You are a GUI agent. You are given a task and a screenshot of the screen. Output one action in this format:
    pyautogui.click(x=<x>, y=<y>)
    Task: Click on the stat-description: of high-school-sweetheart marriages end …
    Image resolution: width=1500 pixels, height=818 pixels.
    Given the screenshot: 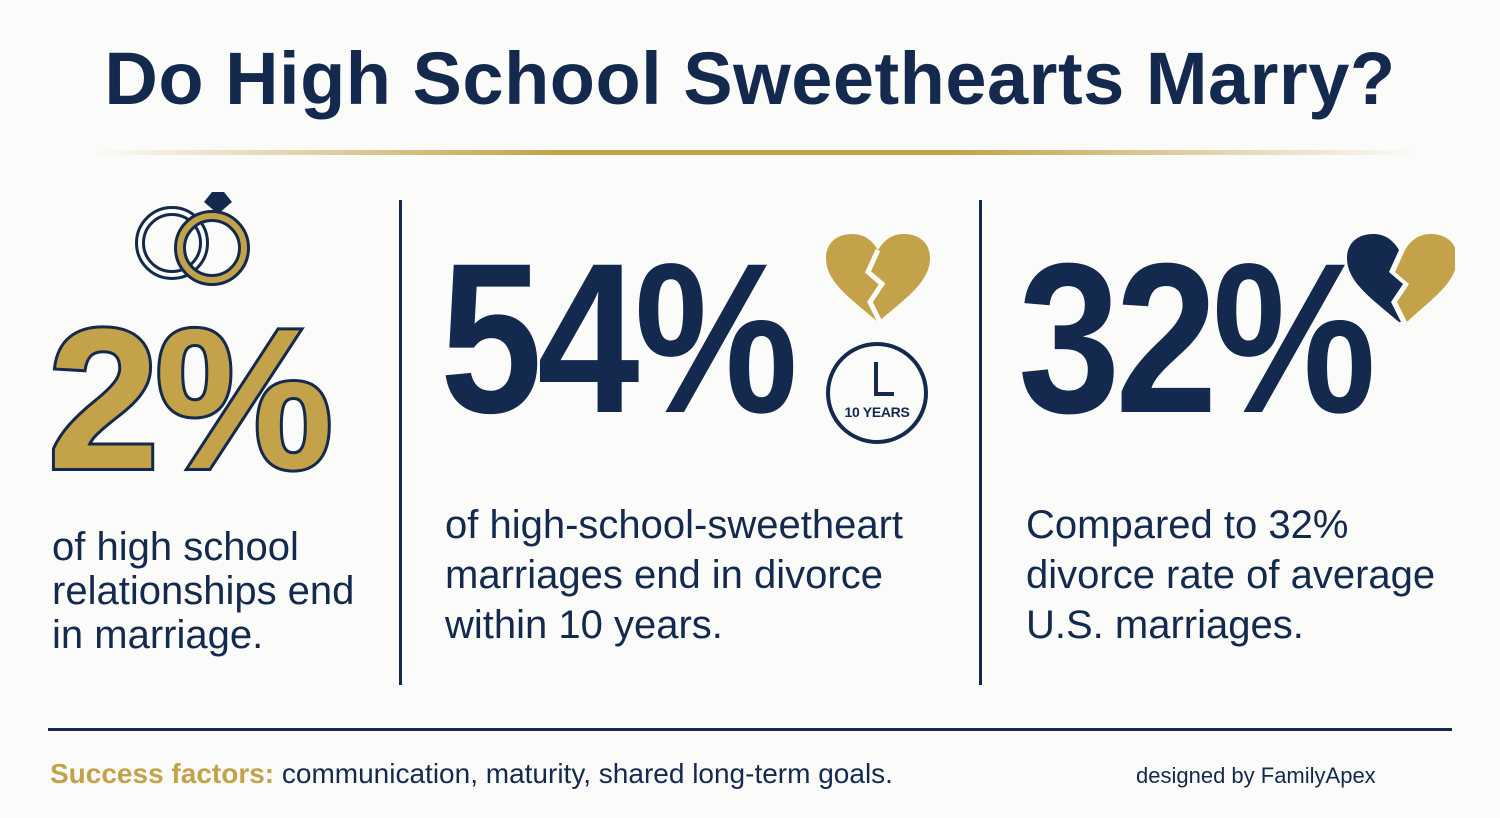 What is the action you would take?
    pyautogui.click(x=674, y=575)
    